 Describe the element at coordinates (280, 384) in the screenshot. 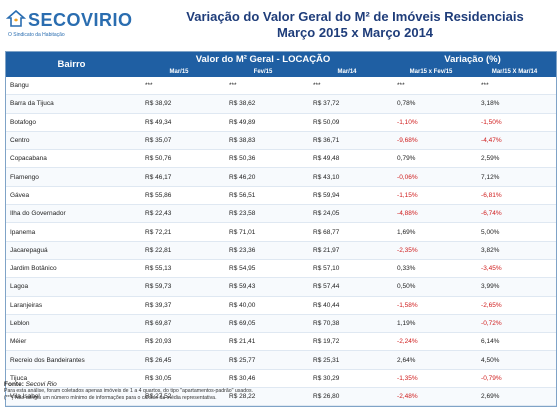

I see `source-line: Fonte: Secovi Rio` at that location.